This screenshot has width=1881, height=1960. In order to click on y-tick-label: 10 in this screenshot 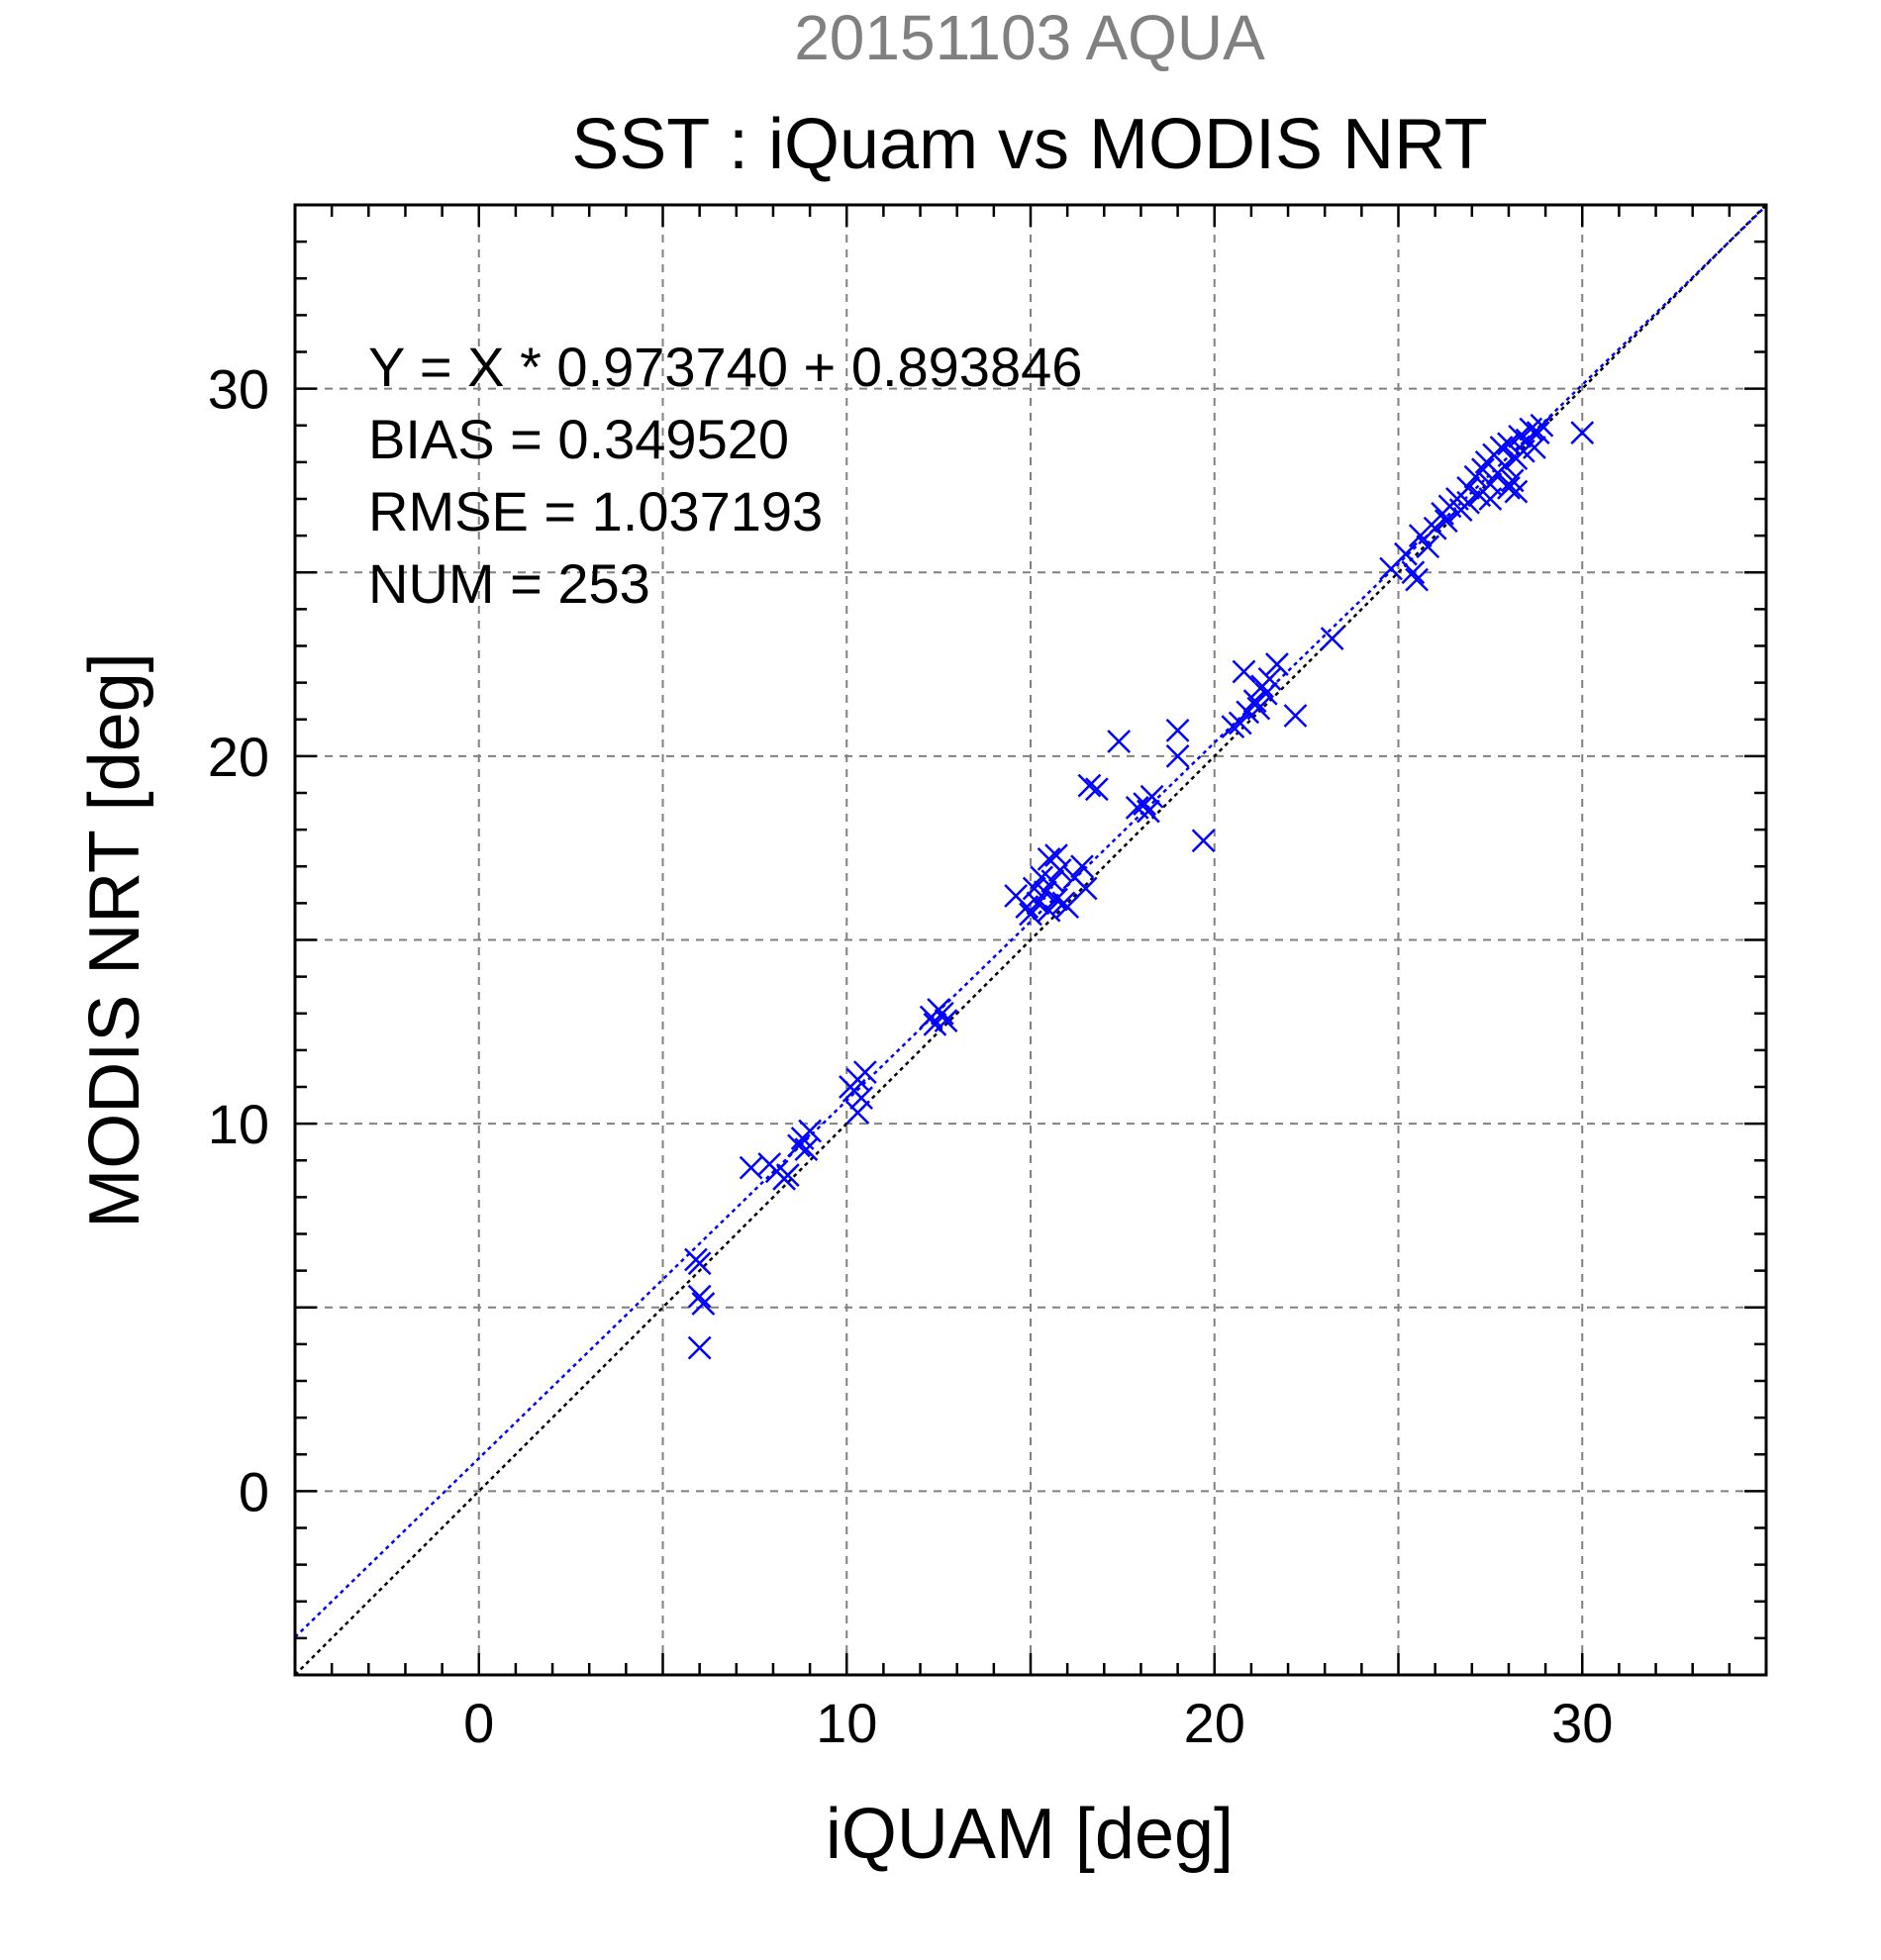, I will do `click(239, 1124)`.